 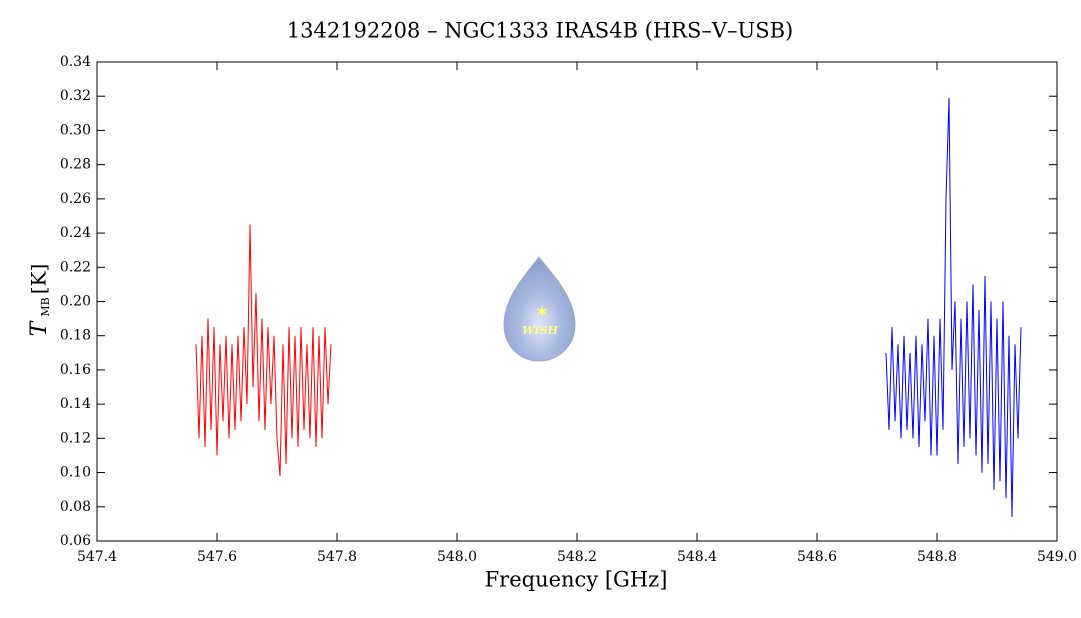 What do you see at coordinates (75, 267) in the screenshot?
I see `y-tick-label: 0.22` at bounding box center [75, 267].